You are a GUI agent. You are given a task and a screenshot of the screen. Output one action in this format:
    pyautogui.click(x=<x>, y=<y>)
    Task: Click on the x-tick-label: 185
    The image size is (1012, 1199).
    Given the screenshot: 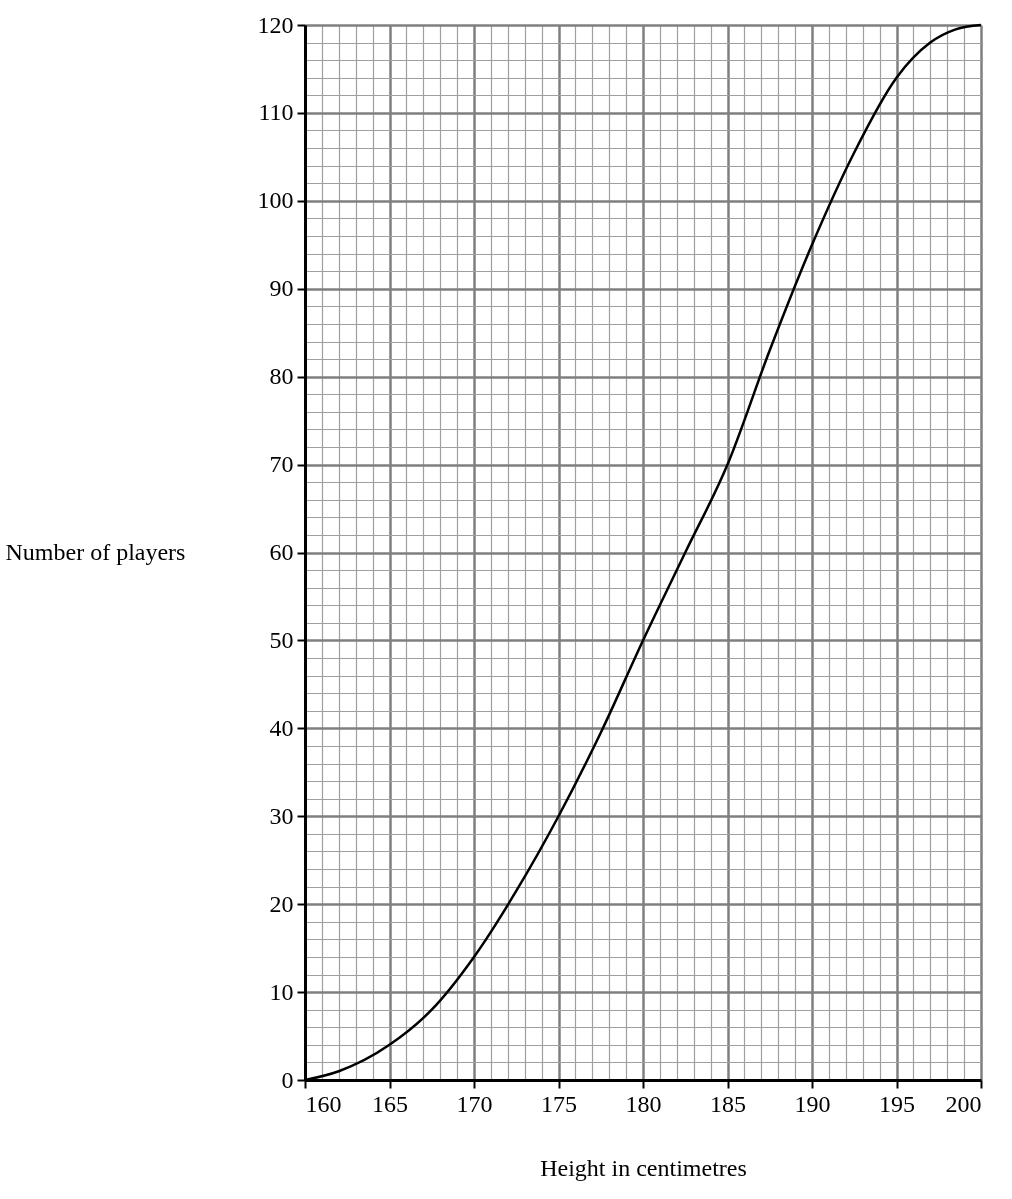 What is the action you would take?
    pyautogui.click(x=728, y=1103)
    